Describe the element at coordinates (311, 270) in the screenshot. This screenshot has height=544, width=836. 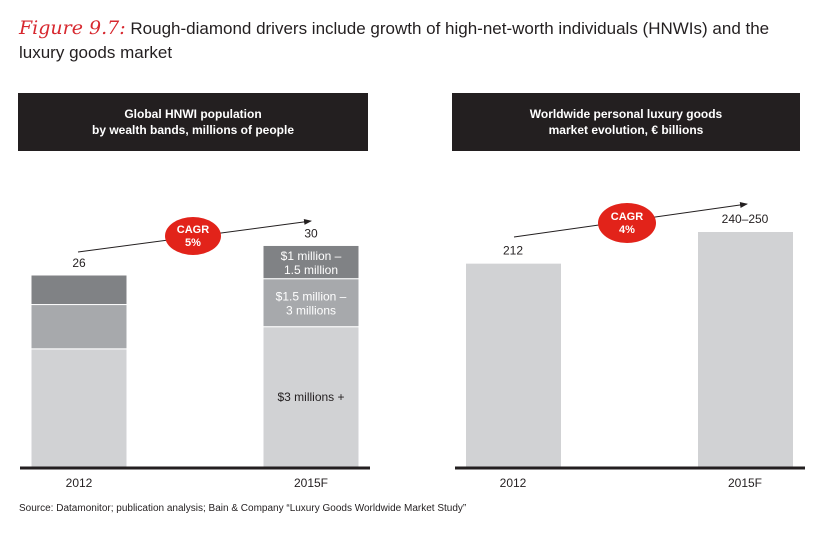
I see `segment-label: 1.5 million` at that location.